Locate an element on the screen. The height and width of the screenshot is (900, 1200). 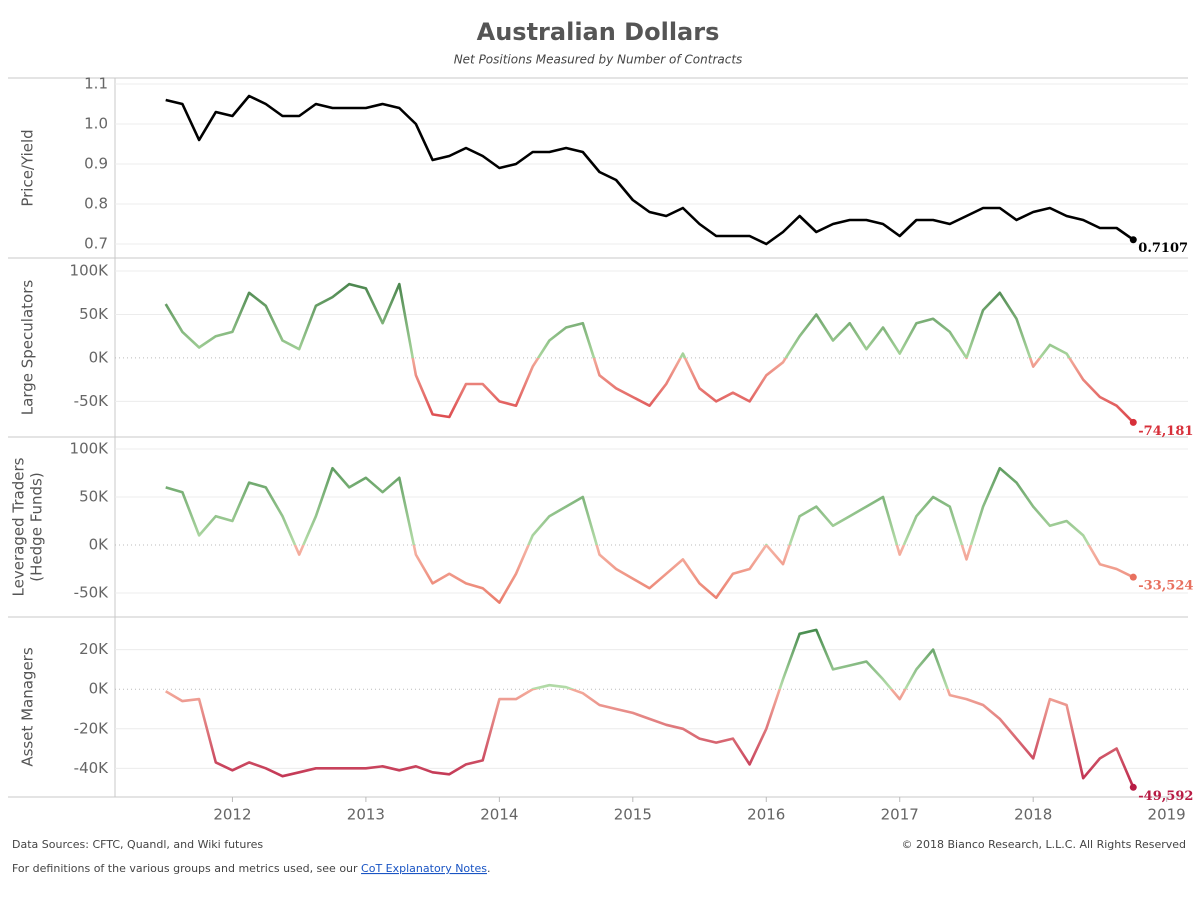
y-tick-label: -40K is located at coordinates (91, 768).